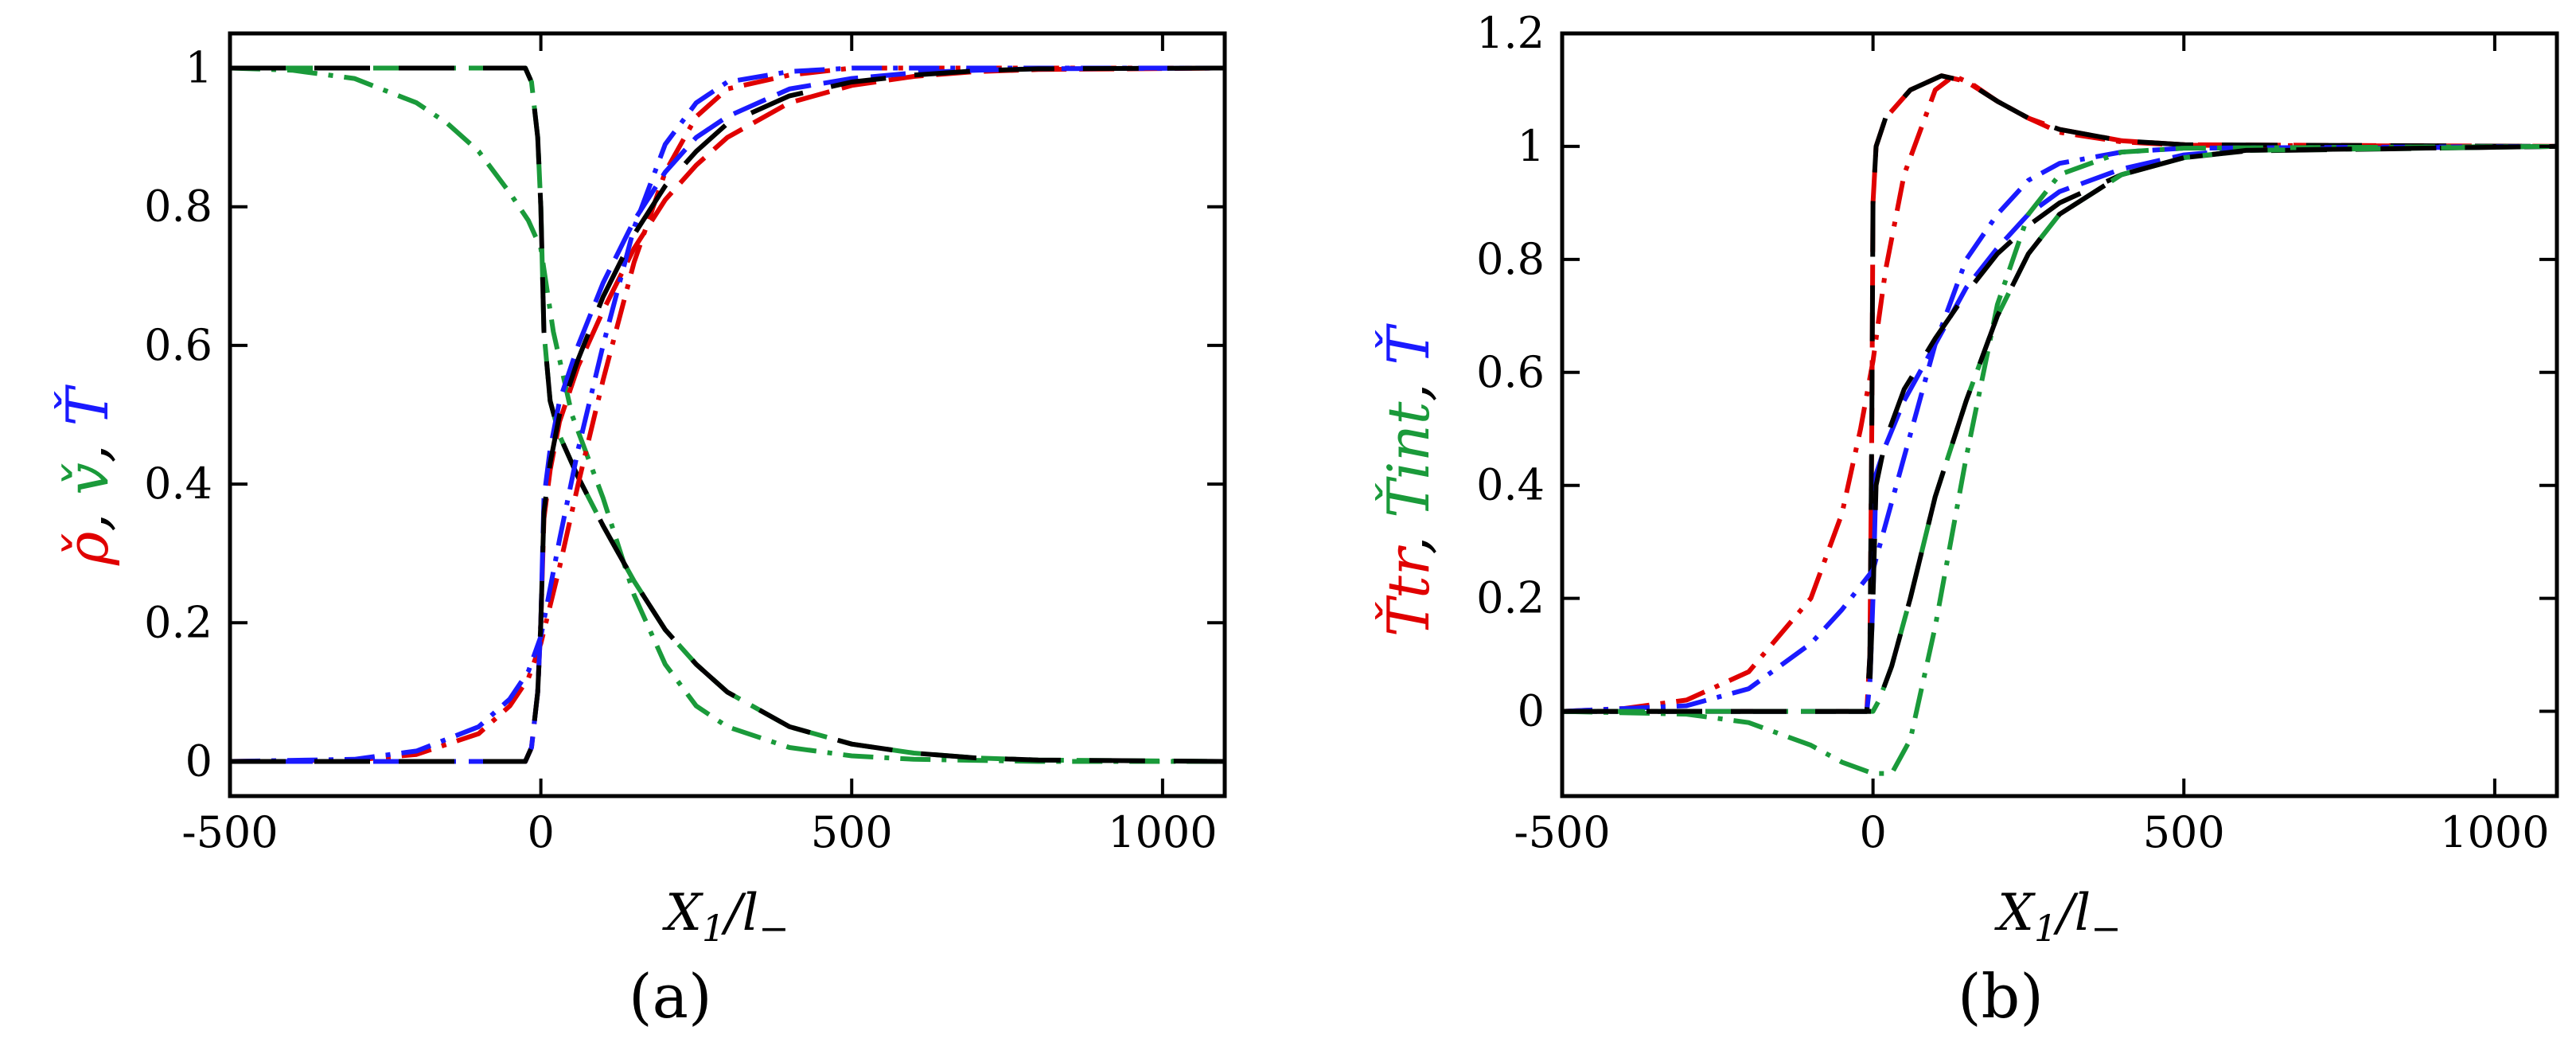  What do you see at coordinates (1510, 372) in the screenshot?
I see `panel-b-ytick-label-3: 0.6` at bounding box center [1510, 372].